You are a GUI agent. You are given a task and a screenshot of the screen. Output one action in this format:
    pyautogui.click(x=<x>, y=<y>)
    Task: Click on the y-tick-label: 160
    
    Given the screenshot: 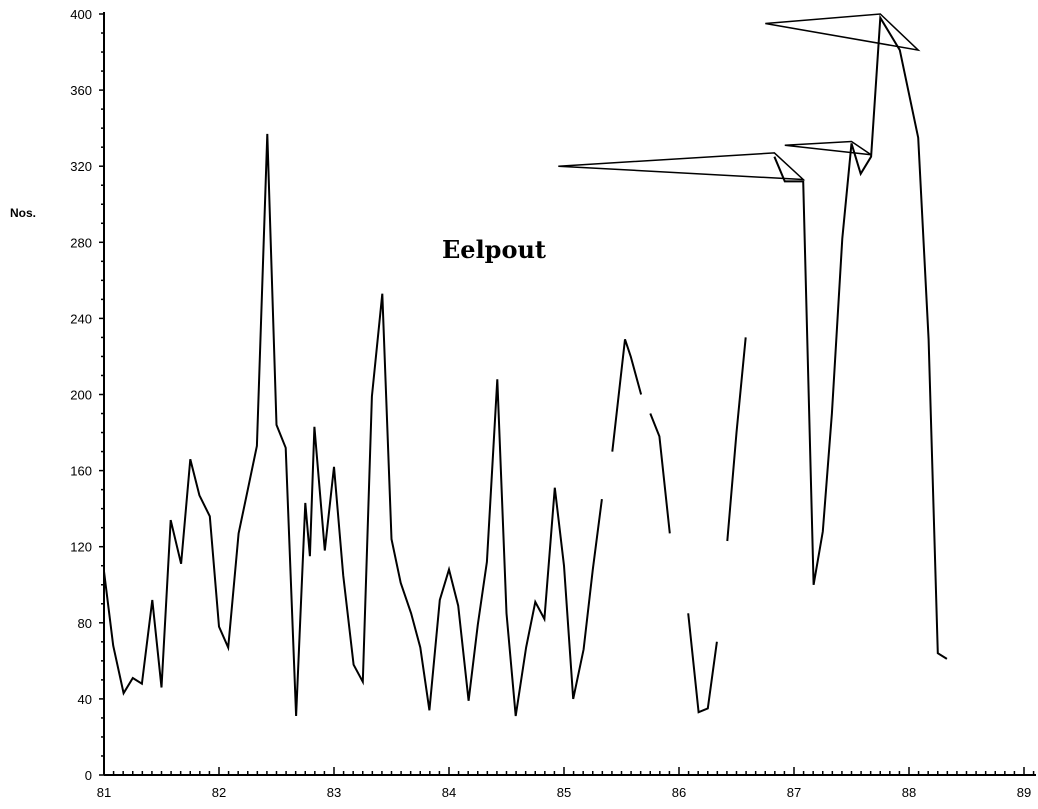 What is the action you would take?
    pyautogui.click(x=81, y=471)
    